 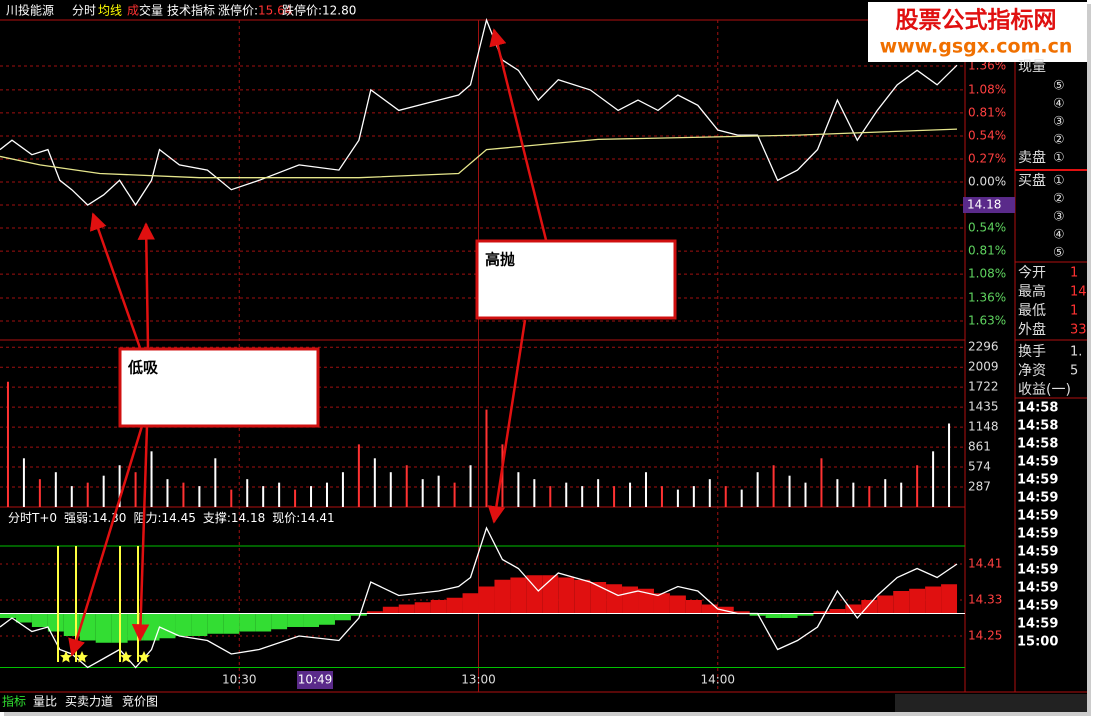 What do you see at coordinates (1032, 273) in the screenshot?
I see `stat-label: 今开` at bounding box center [1032, 273].